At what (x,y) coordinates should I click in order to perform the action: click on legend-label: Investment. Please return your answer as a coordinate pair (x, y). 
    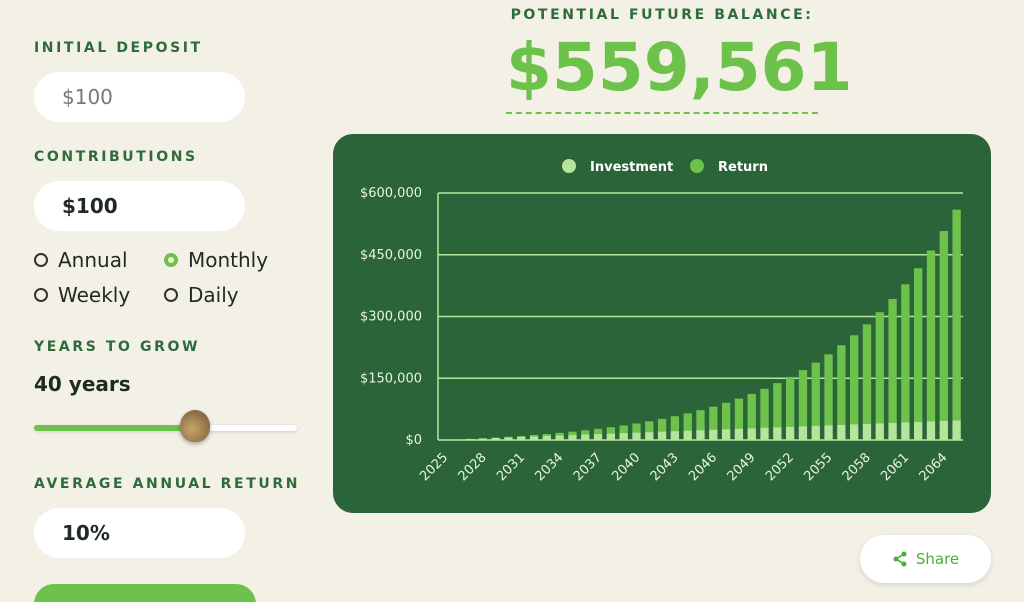
    Looking at the image, I should click on (631, 167).